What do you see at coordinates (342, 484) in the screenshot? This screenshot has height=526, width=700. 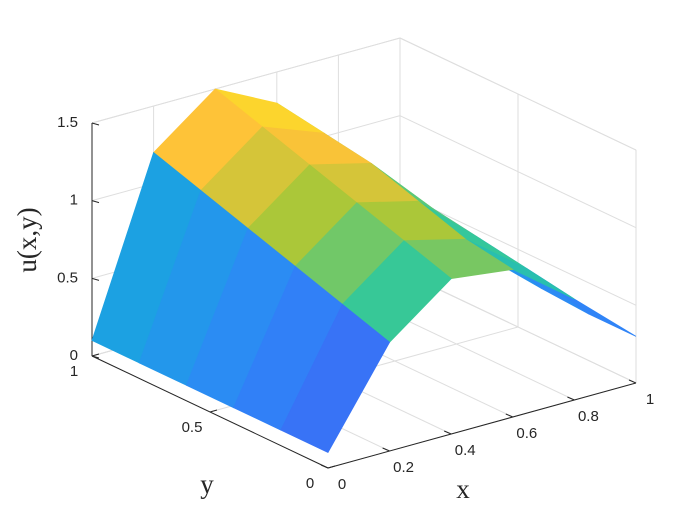 I see `x-tick-label: 0` at bounding box center [342, 484].